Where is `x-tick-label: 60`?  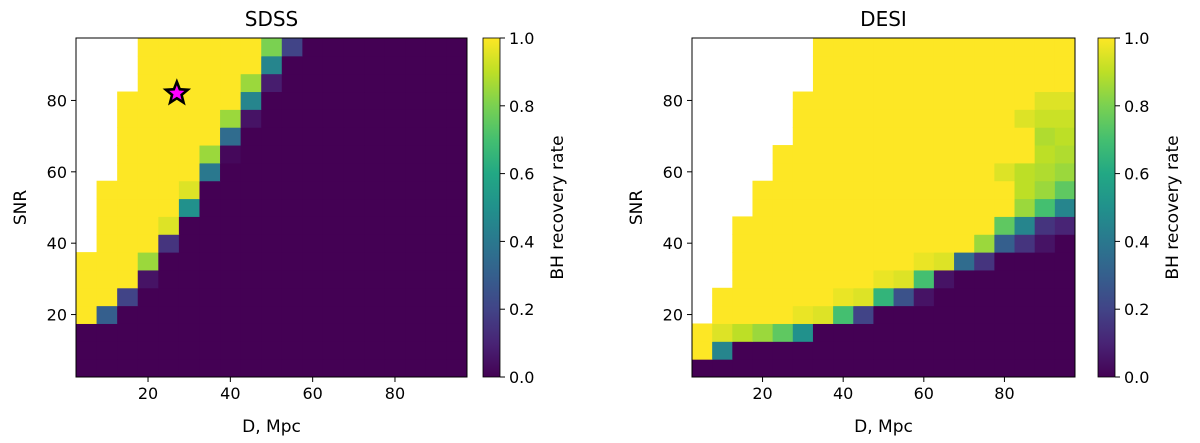 x-tick-label: 60 is located at coordinates (924, 393).